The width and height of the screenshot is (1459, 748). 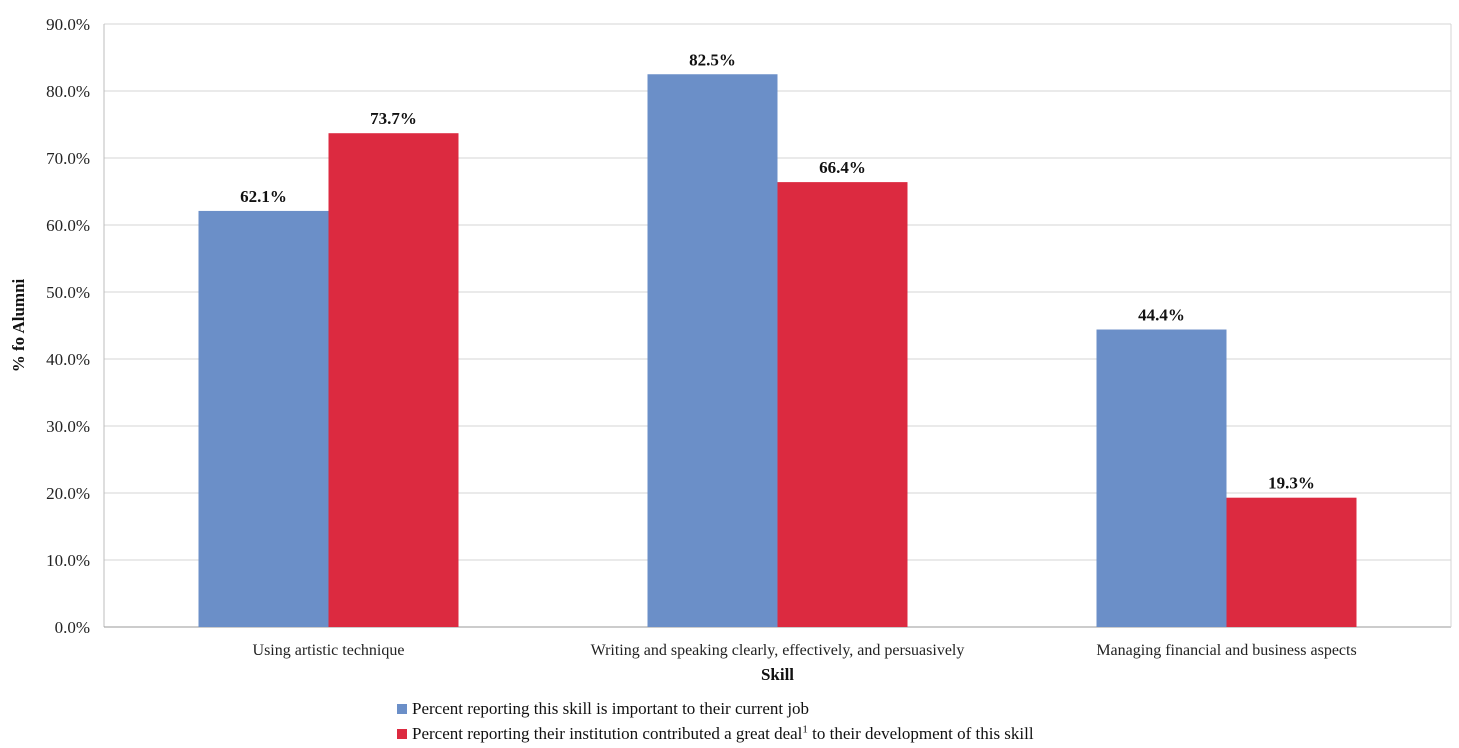 I want to click on data-label: 82.5%, so click(x=712, y=59).